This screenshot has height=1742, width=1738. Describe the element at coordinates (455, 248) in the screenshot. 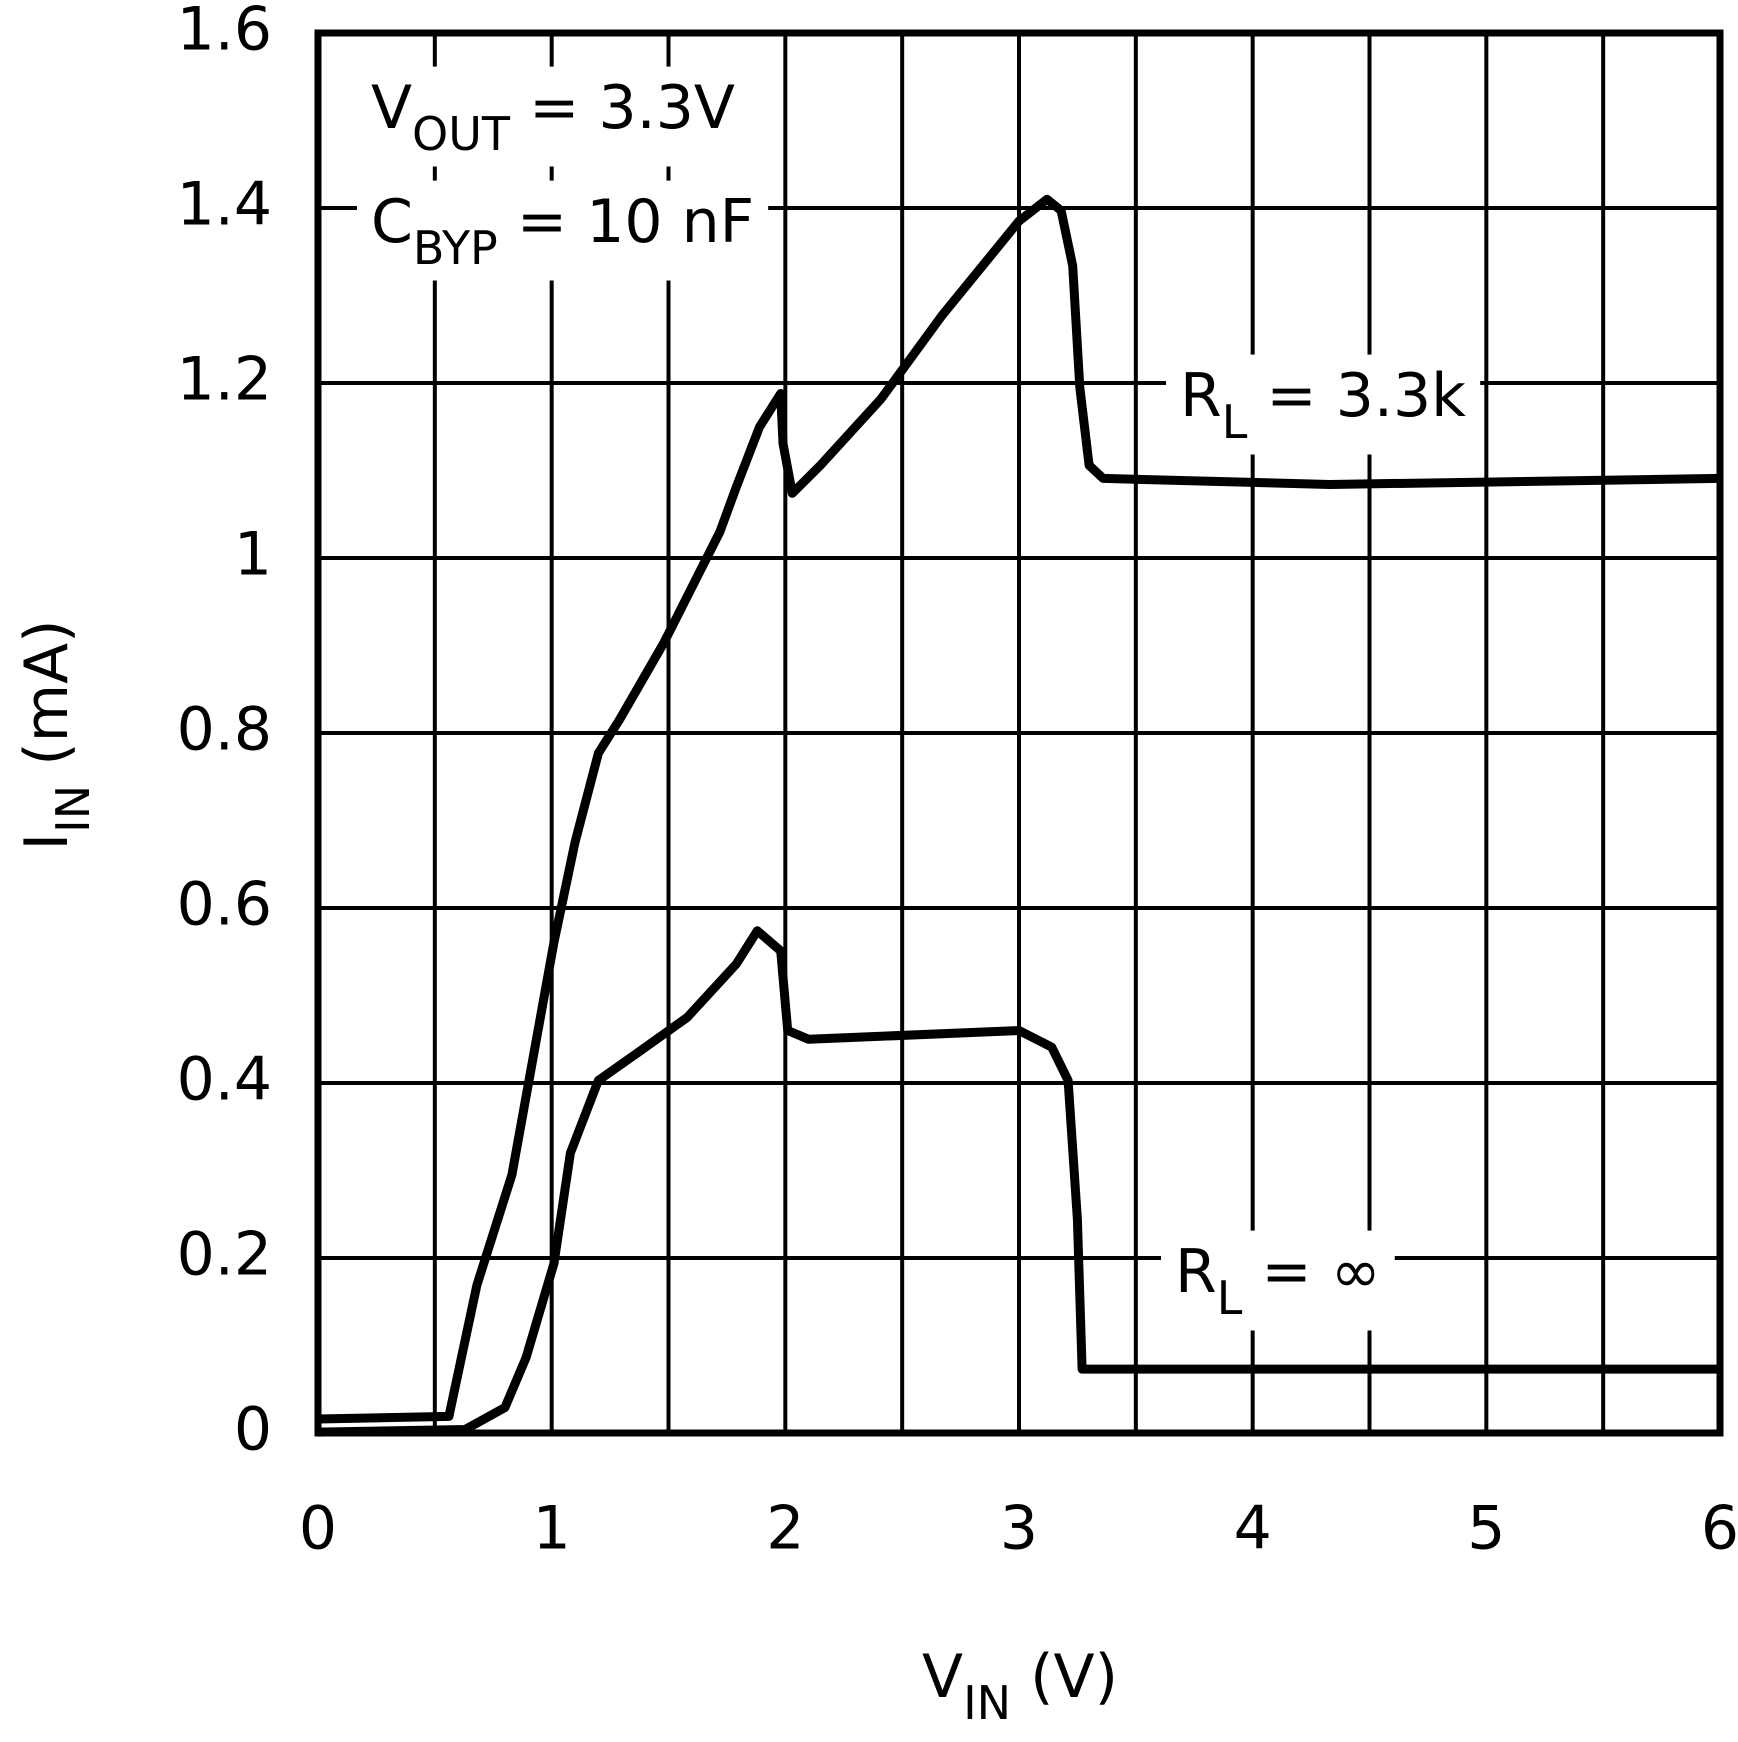

I see `annotation-sub: BYP` at that location.